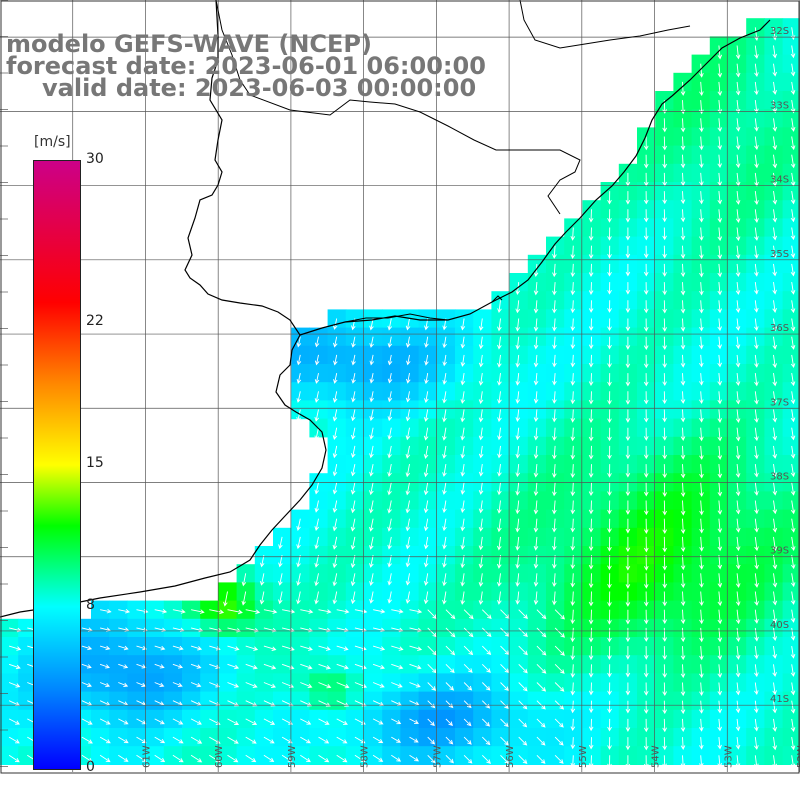 This screenshot has width=800, height=805. Describe the element at coordinates (656, 756) in the screenshot. I see `longitude-label: 54W` at that location.